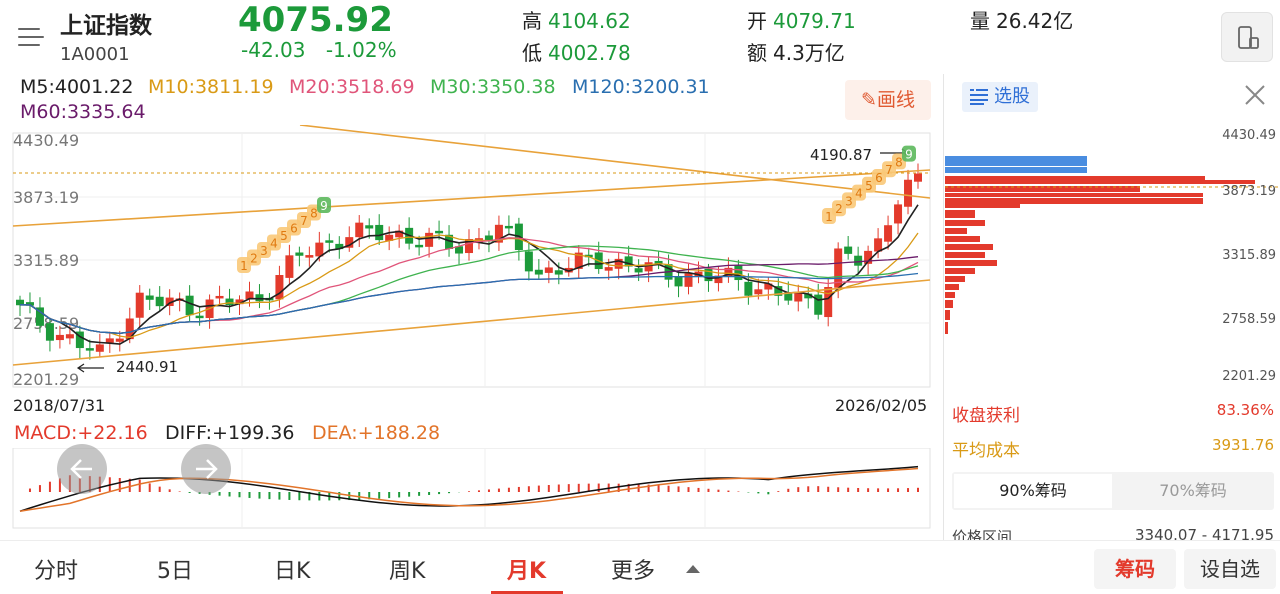  Describe the element at coordinates (1230, 569) in the screenshot. I see `add-watchlist-button: 设自选` at that location.